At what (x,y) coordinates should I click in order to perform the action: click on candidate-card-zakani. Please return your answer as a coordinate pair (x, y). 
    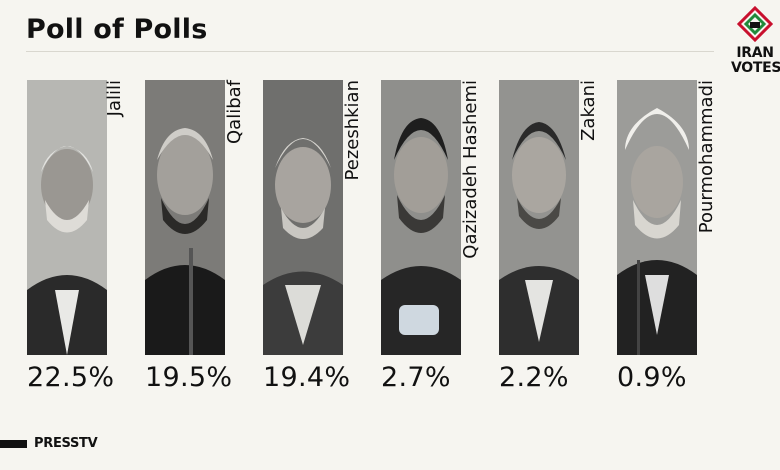
    Looking at the image, I should click on (539, 217).